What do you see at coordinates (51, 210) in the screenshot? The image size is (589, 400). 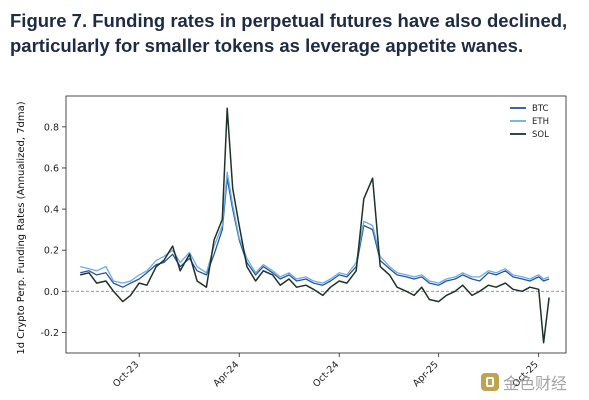 I see `y-tick-label: 0.4` at bounding box center [51, 210].